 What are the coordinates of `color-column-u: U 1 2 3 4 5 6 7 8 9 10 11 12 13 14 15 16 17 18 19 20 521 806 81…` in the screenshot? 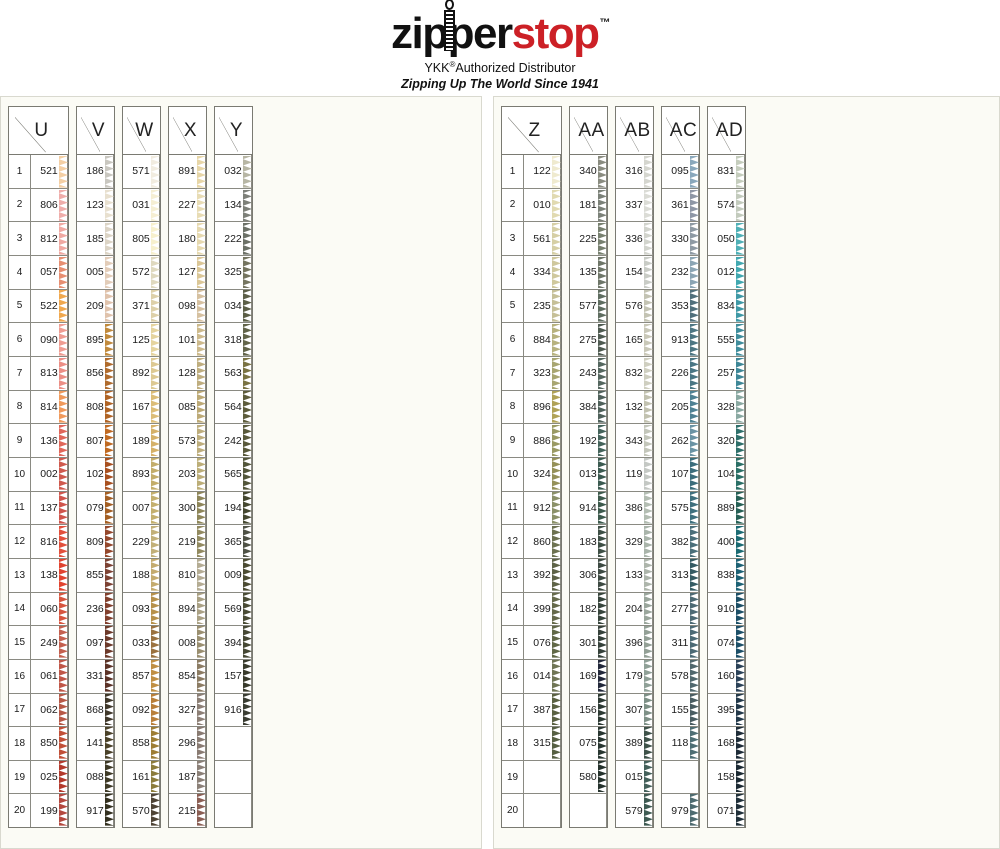 It's located at (38, 467).